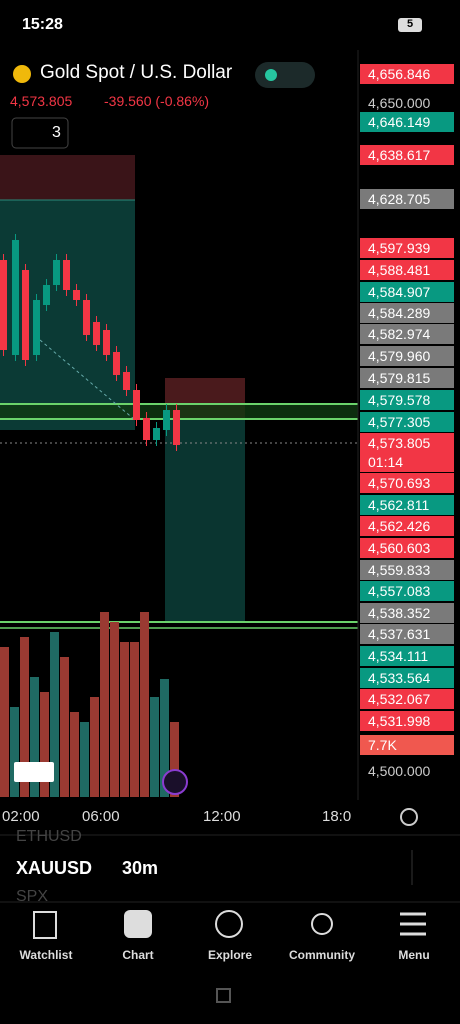 This screenshot has width=460, height=1024. What do you see at coordinates (101, 816) in the screenshot?
I see `time-label: 06:00` at bounding box center [101, 816].